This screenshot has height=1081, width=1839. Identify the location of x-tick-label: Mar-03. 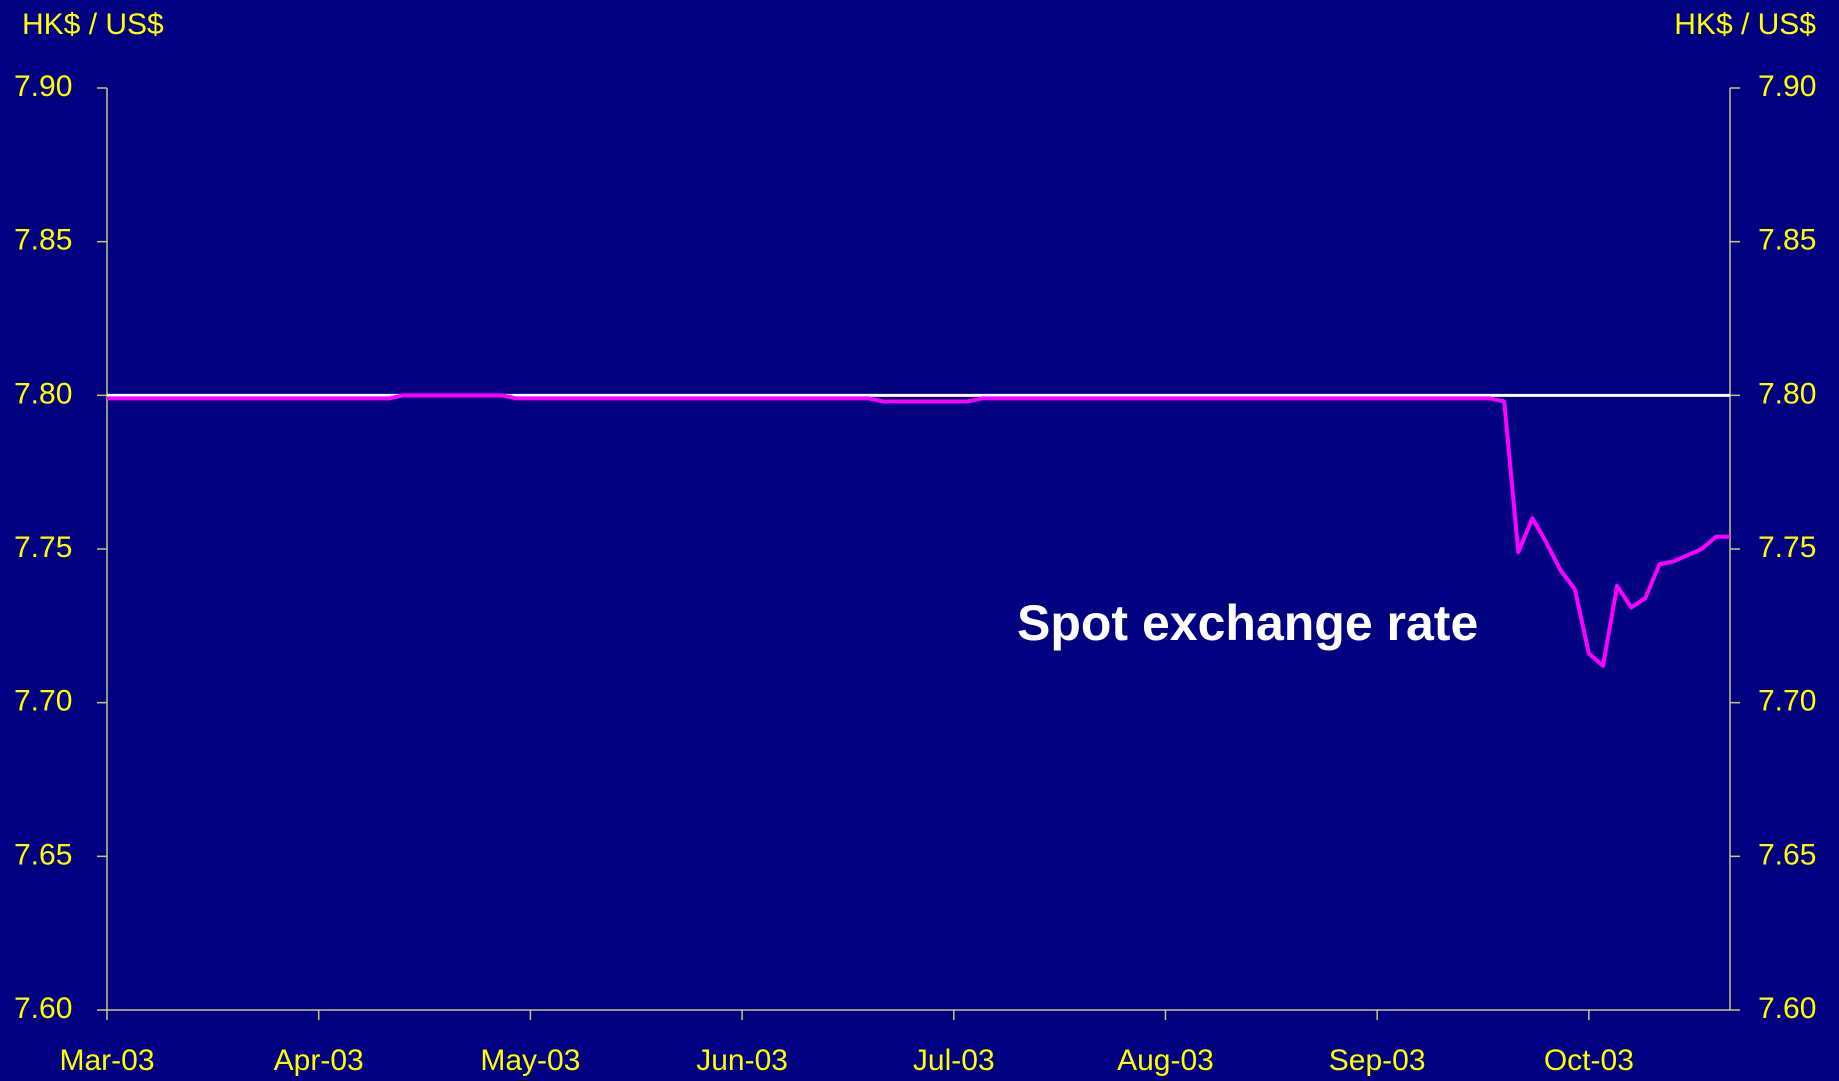
(106, 1060).